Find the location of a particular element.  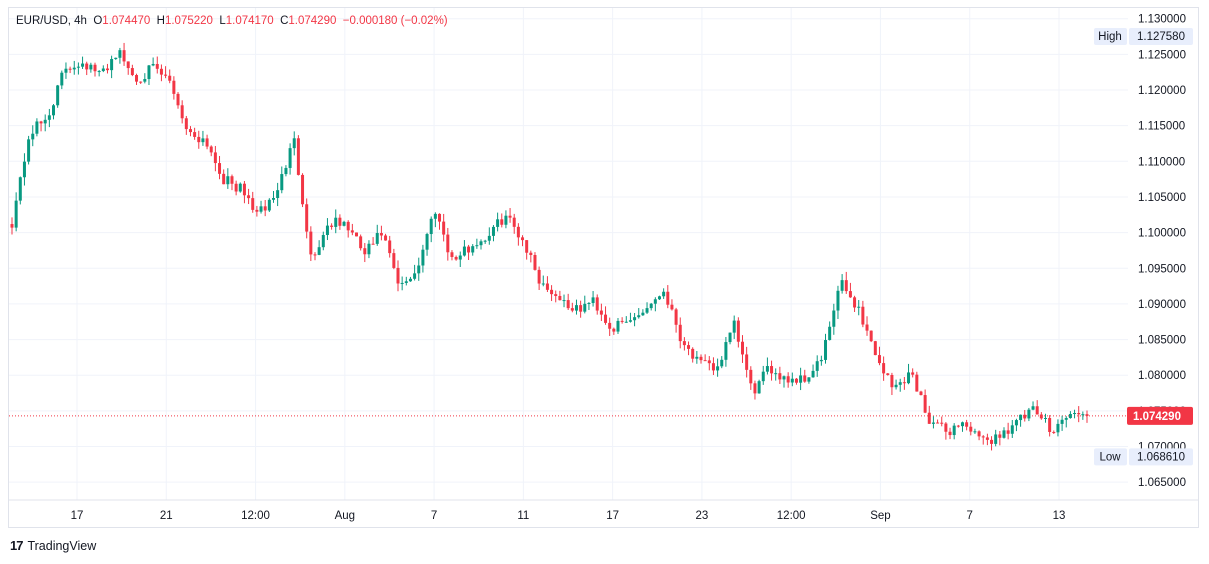

brand-footer: 17 TradingView is located at coordinates (53, 545).